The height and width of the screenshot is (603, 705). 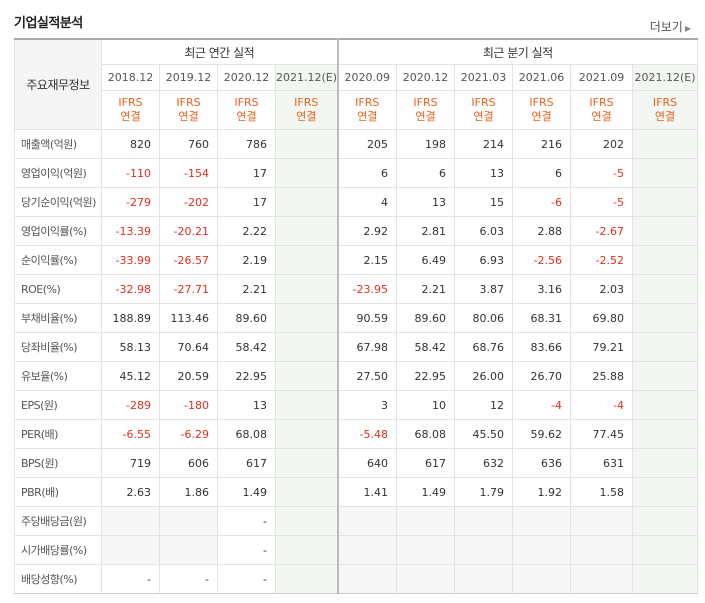 What do you see at coordinates (687, 28) in the screenshot?
I see `chevron-right-icon: ▶` at bounding box center [687, 28].